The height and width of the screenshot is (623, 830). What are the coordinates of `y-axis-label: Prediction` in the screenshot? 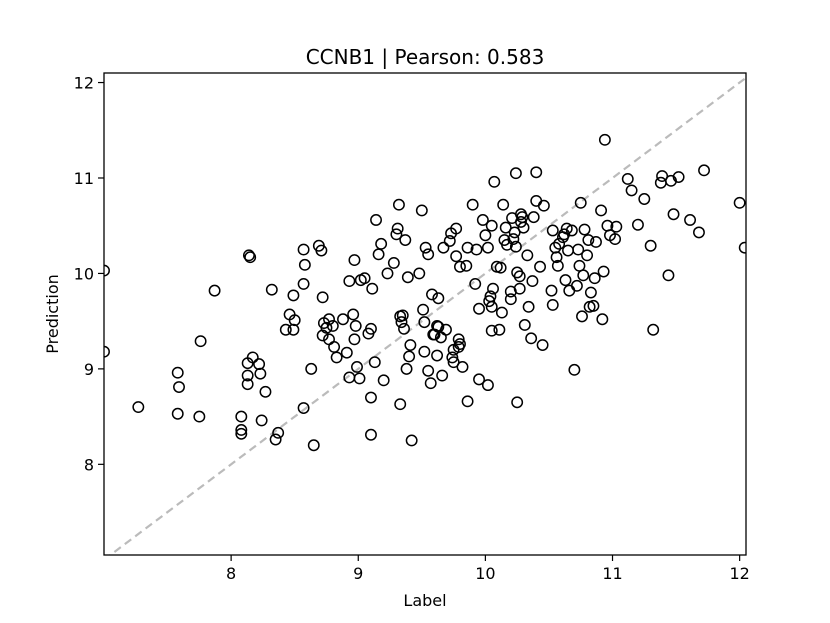 It's located at (52, 313).